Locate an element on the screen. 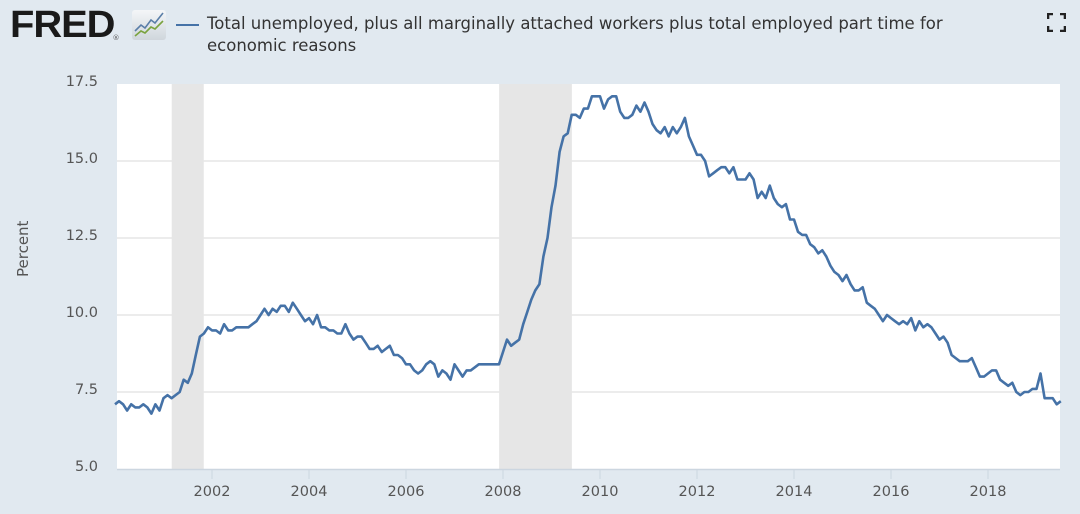 The image size is (1080, 514). x-tick-label: 2002 is located at coordinates (212, 492).